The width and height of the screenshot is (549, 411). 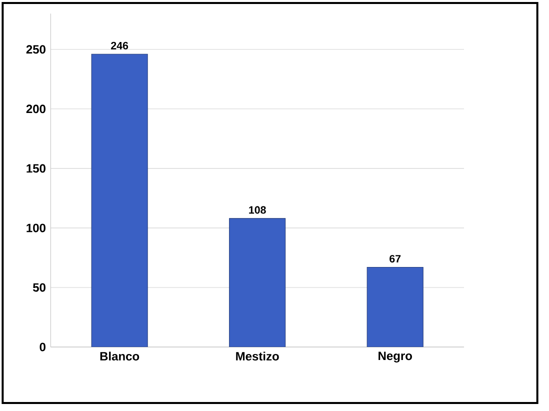 What do you see at coordinates (43, 347) in the screenshot?
I see `y-tick-label: 0` at bounding box center [43, 347].